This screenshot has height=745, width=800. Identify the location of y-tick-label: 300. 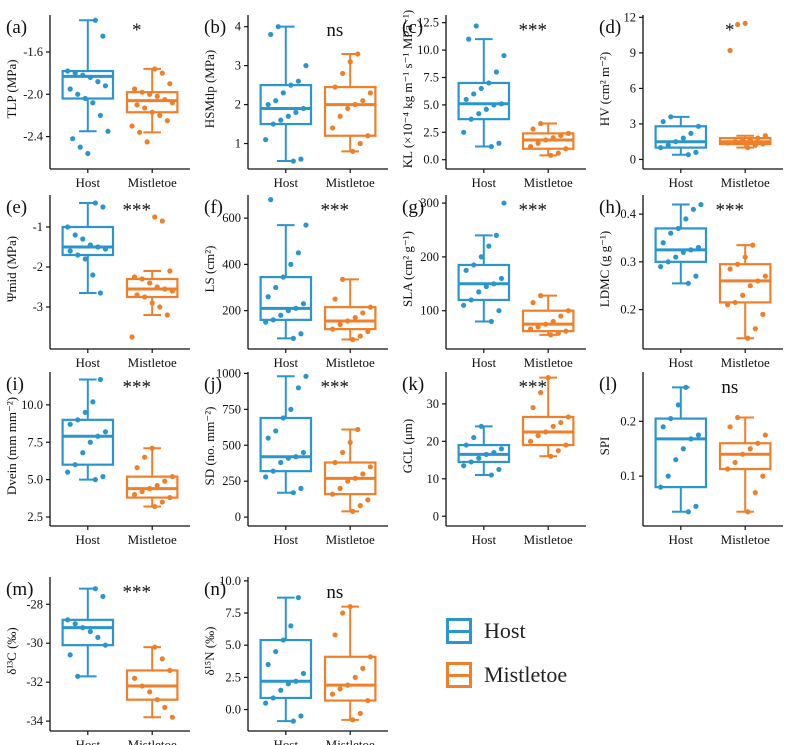
(429, 203).